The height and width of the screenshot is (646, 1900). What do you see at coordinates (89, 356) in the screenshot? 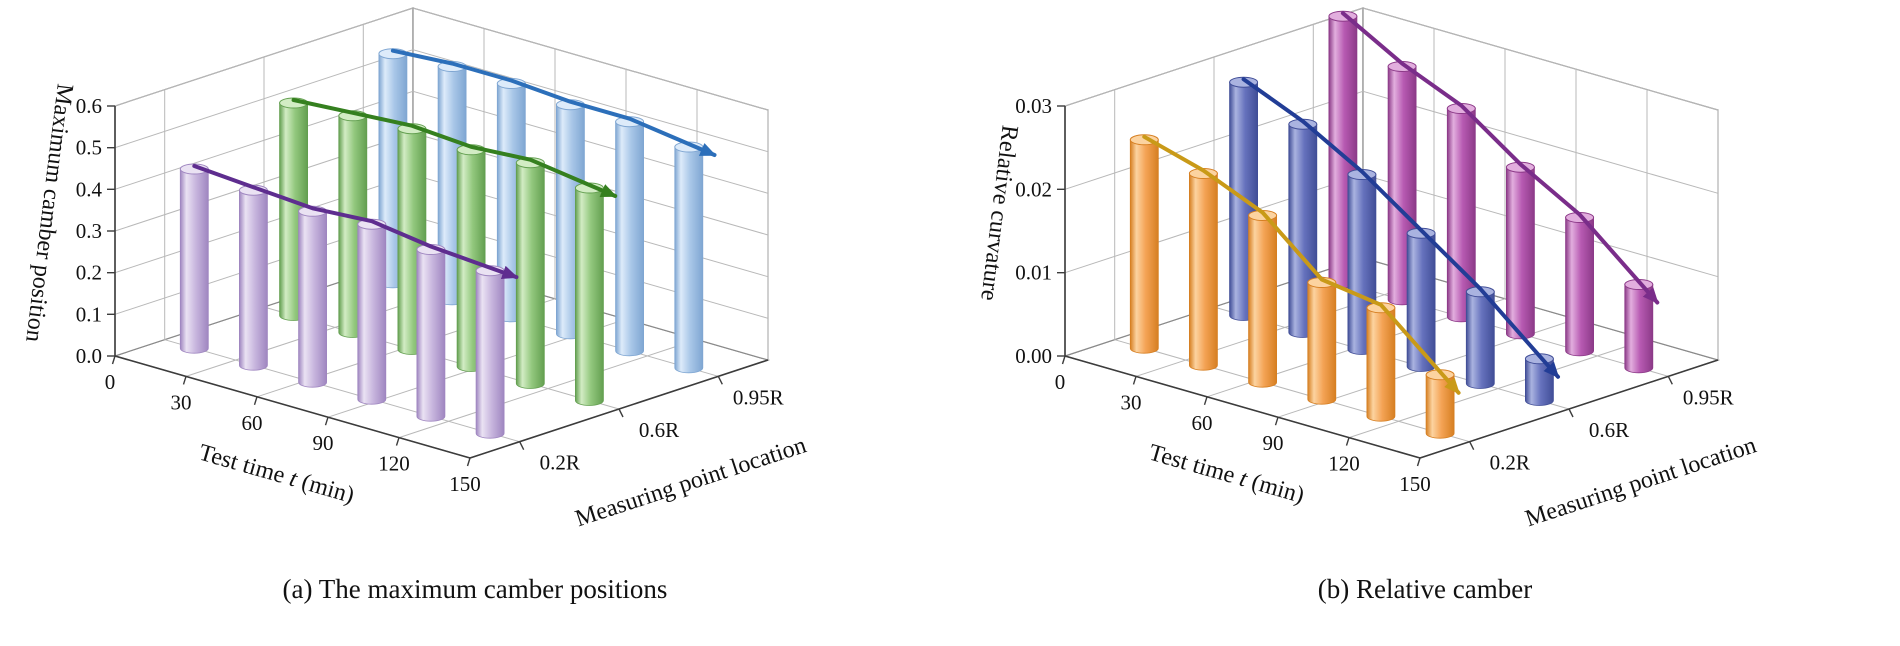
I see `z-tick-label: 0.0` at bounding box center [89, 356].